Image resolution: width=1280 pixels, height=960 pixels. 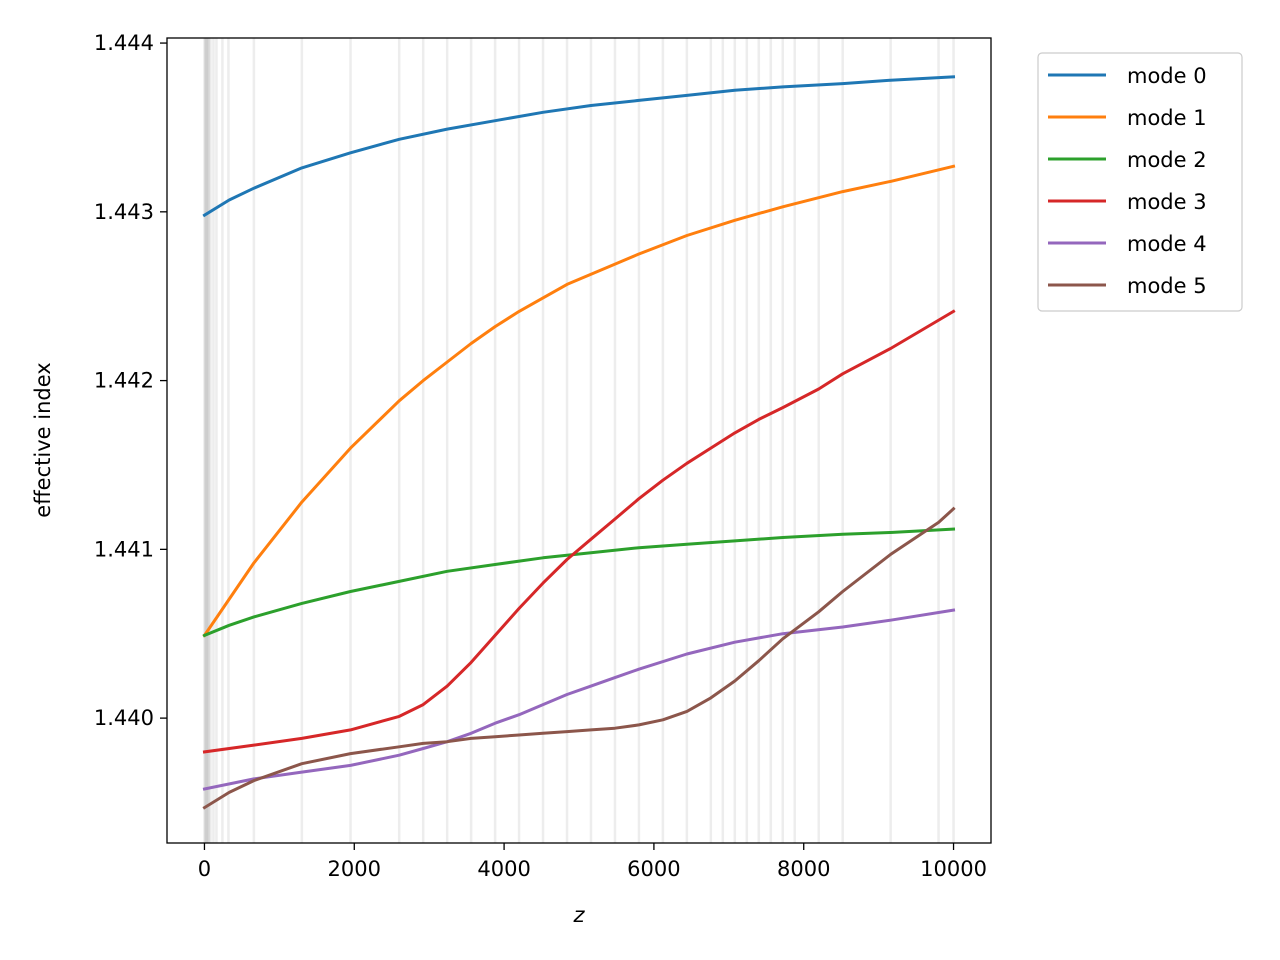 What do you see at coordinates (124, 718) in the screenshot?
I see `y-tick-label: 1.440` at bounding box center [124, 718].